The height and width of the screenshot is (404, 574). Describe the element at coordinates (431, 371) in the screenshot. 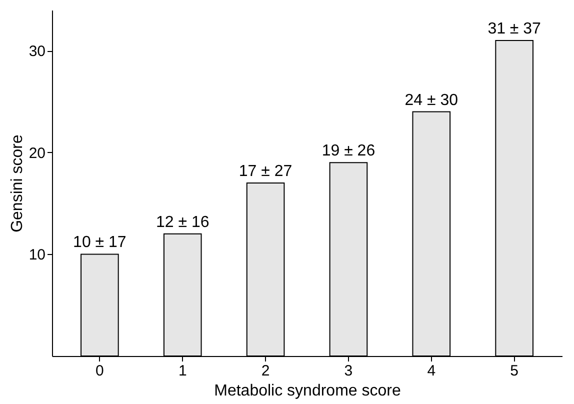

I see `x-tick-label: 4` at that location.